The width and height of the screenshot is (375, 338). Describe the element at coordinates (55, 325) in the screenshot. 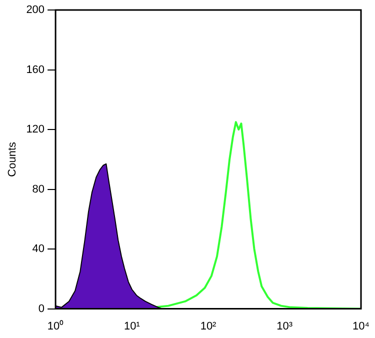

I see `x-tick-label: 10⁰` at that location.